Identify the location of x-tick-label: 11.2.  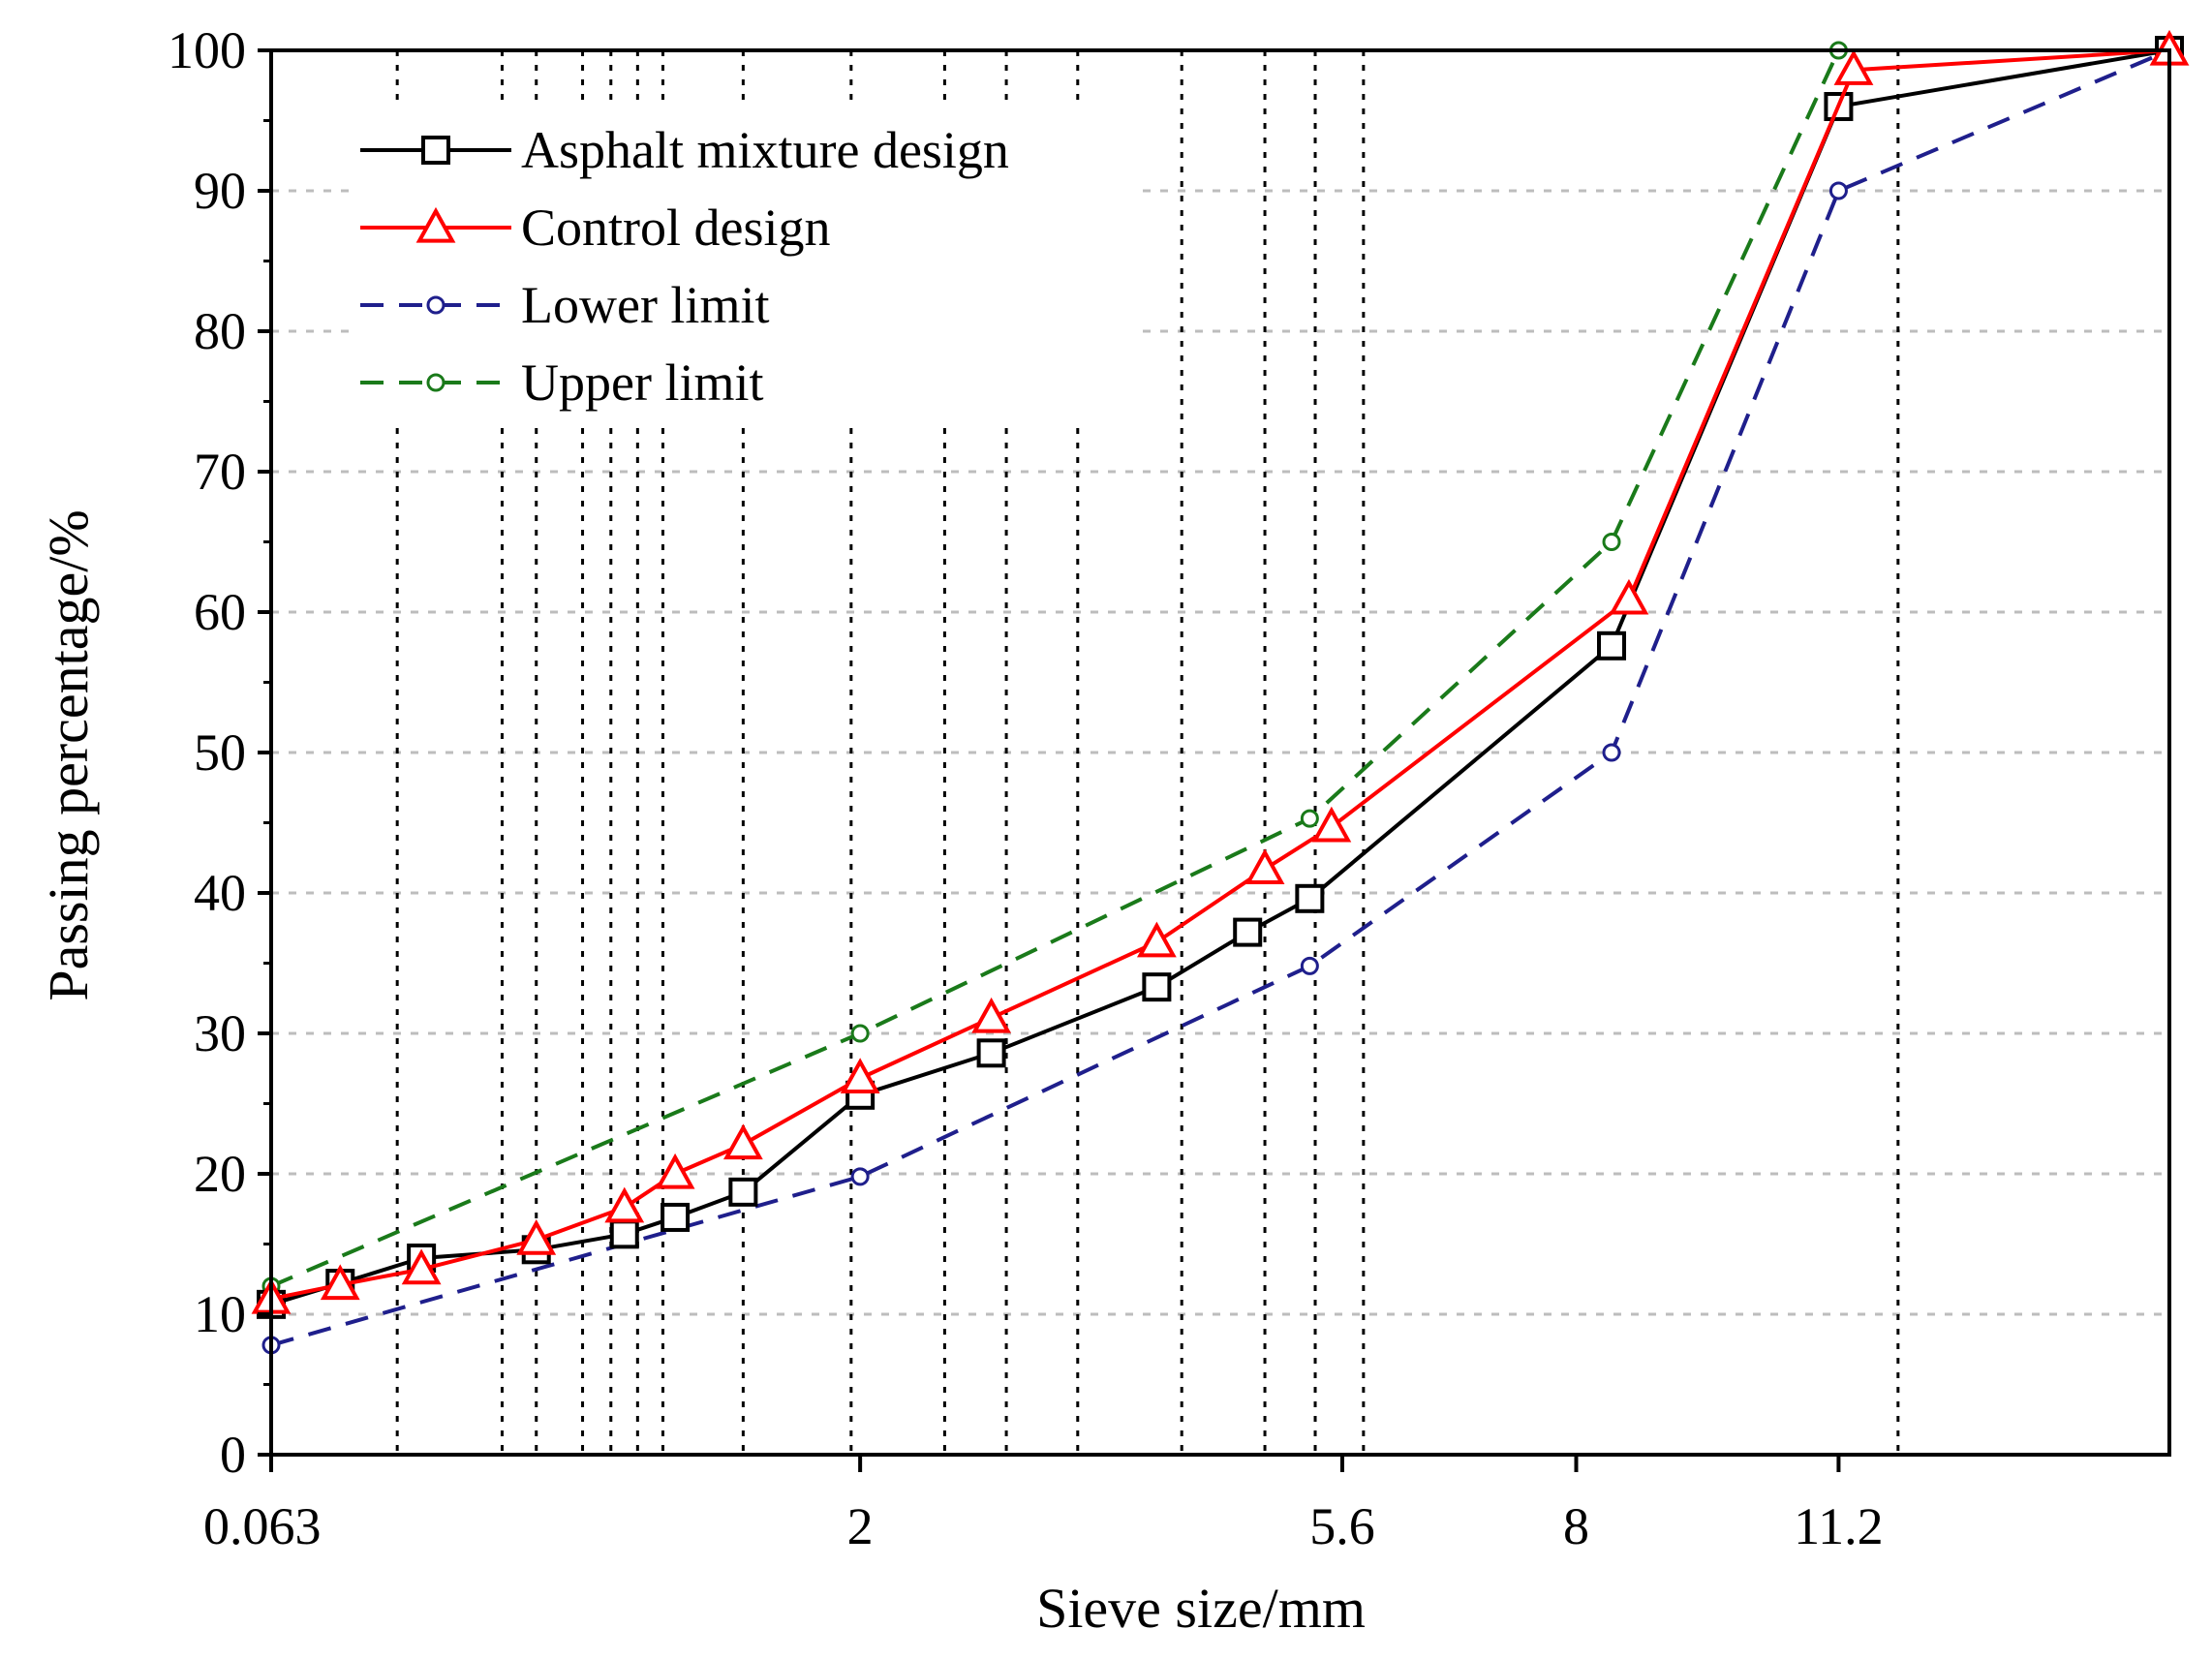
(1839, 1526).